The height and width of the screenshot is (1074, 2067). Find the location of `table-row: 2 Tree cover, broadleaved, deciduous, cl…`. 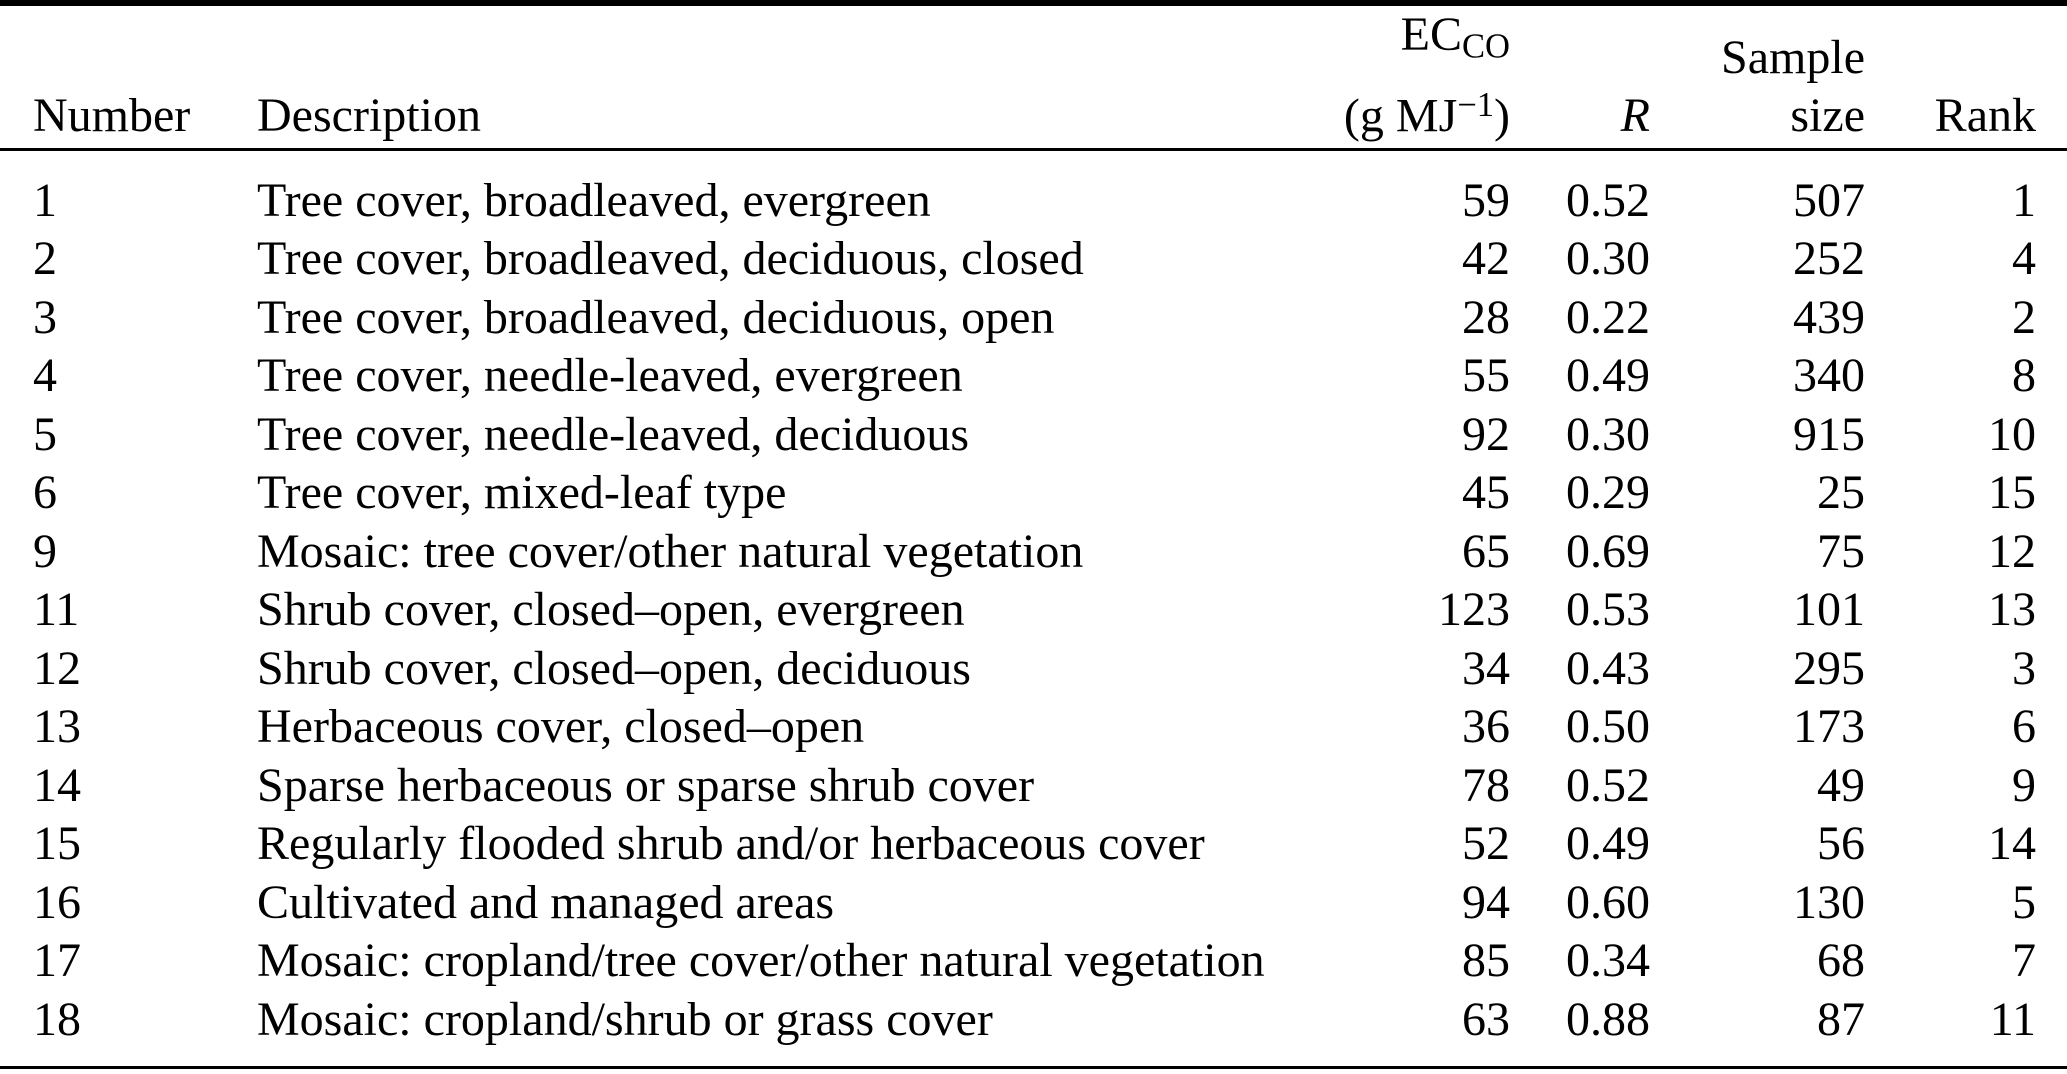

table-row: 2 Tree cover, broadleaved, deciduous, cl… is located at coordinates (1033, 259).